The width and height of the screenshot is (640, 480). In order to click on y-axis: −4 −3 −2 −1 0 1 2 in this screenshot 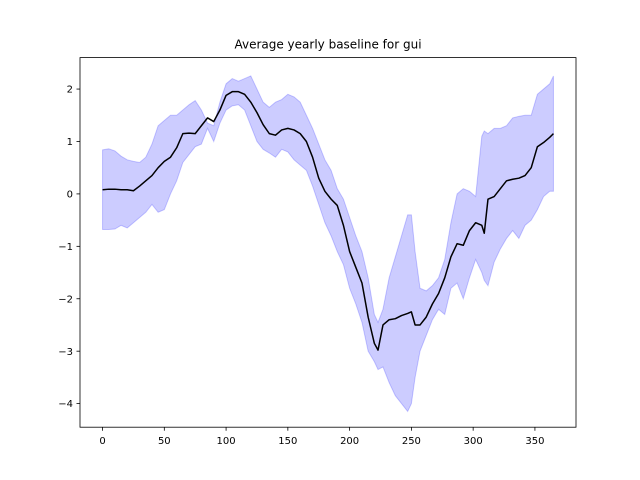, I will do `click(69, 247)`.